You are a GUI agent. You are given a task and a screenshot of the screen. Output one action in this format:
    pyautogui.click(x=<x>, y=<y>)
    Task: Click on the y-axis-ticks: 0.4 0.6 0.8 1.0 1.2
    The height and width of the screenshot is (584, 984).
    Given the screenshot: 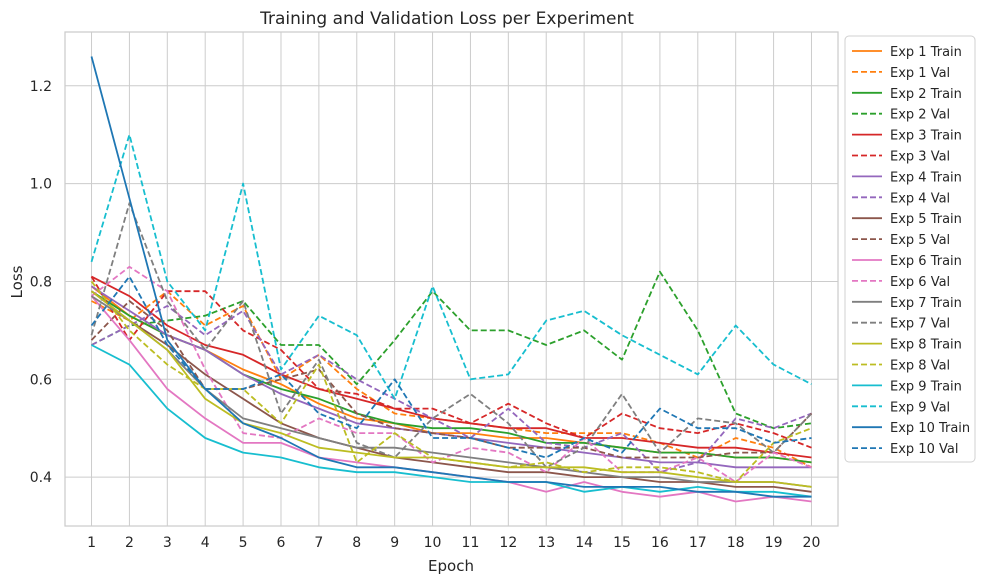 What is the action you would take?
    pyautogui.click(x=41, y=282)
    